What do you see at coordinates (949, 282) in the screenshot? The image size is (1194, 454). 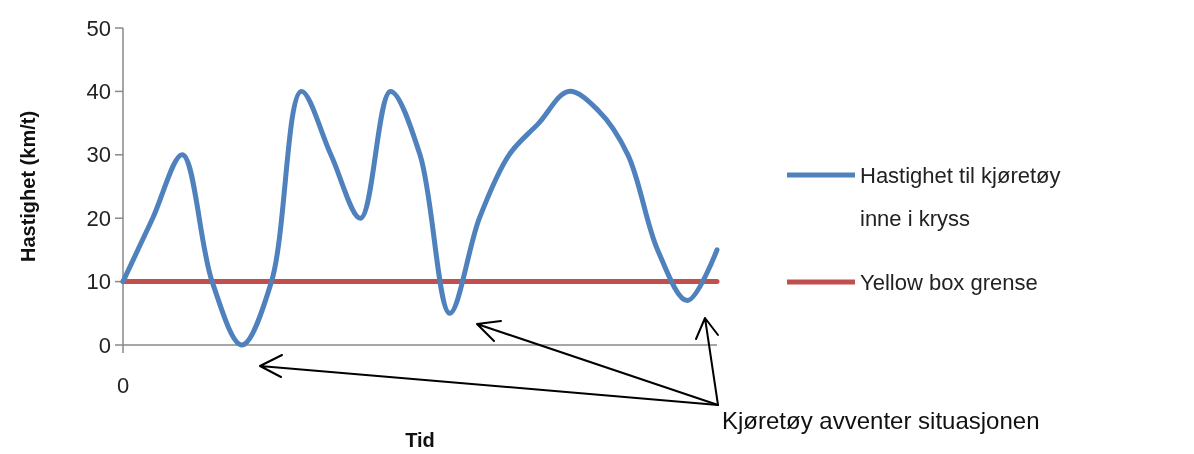 I see `legend-label: Yellow box grense` at bounding box center [949, 282].